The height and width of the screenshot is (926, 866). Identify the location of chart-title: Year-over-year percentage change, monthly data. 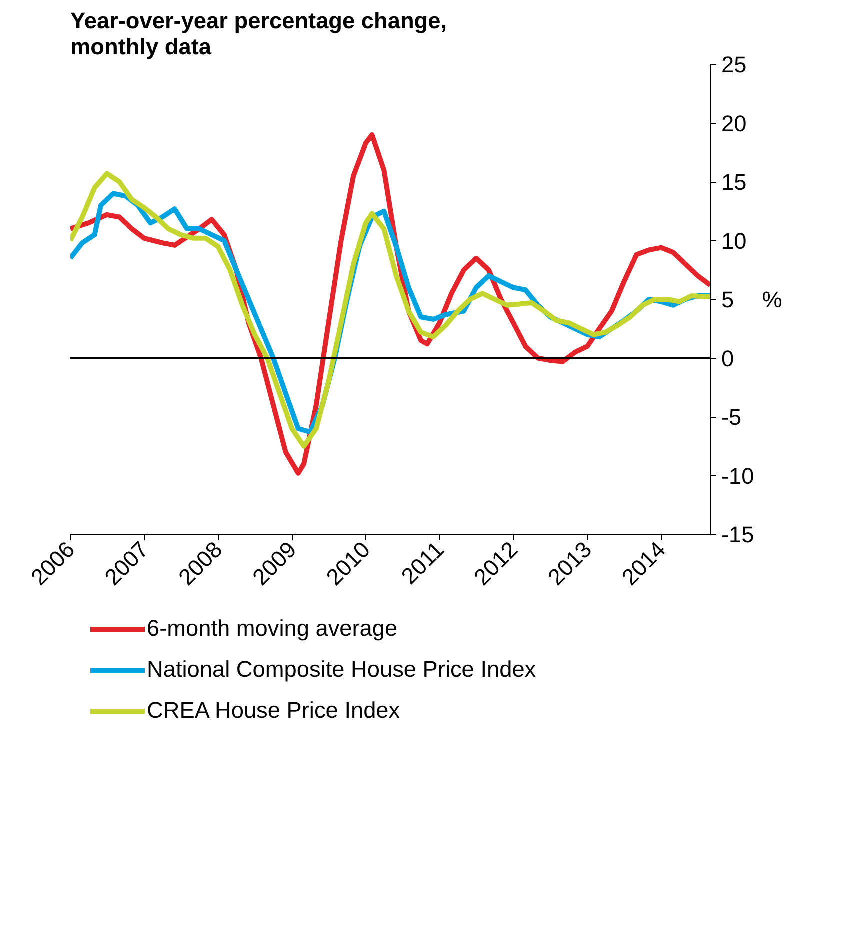
(259, 34).